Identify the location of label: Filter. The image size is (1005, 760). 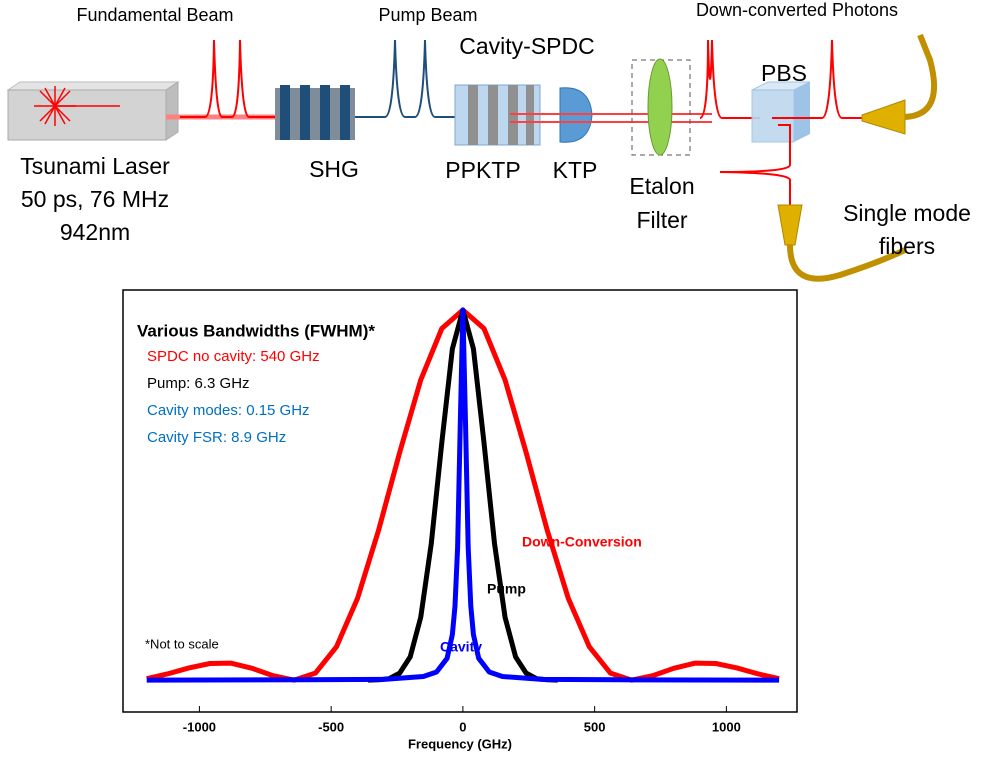
(661, 220).